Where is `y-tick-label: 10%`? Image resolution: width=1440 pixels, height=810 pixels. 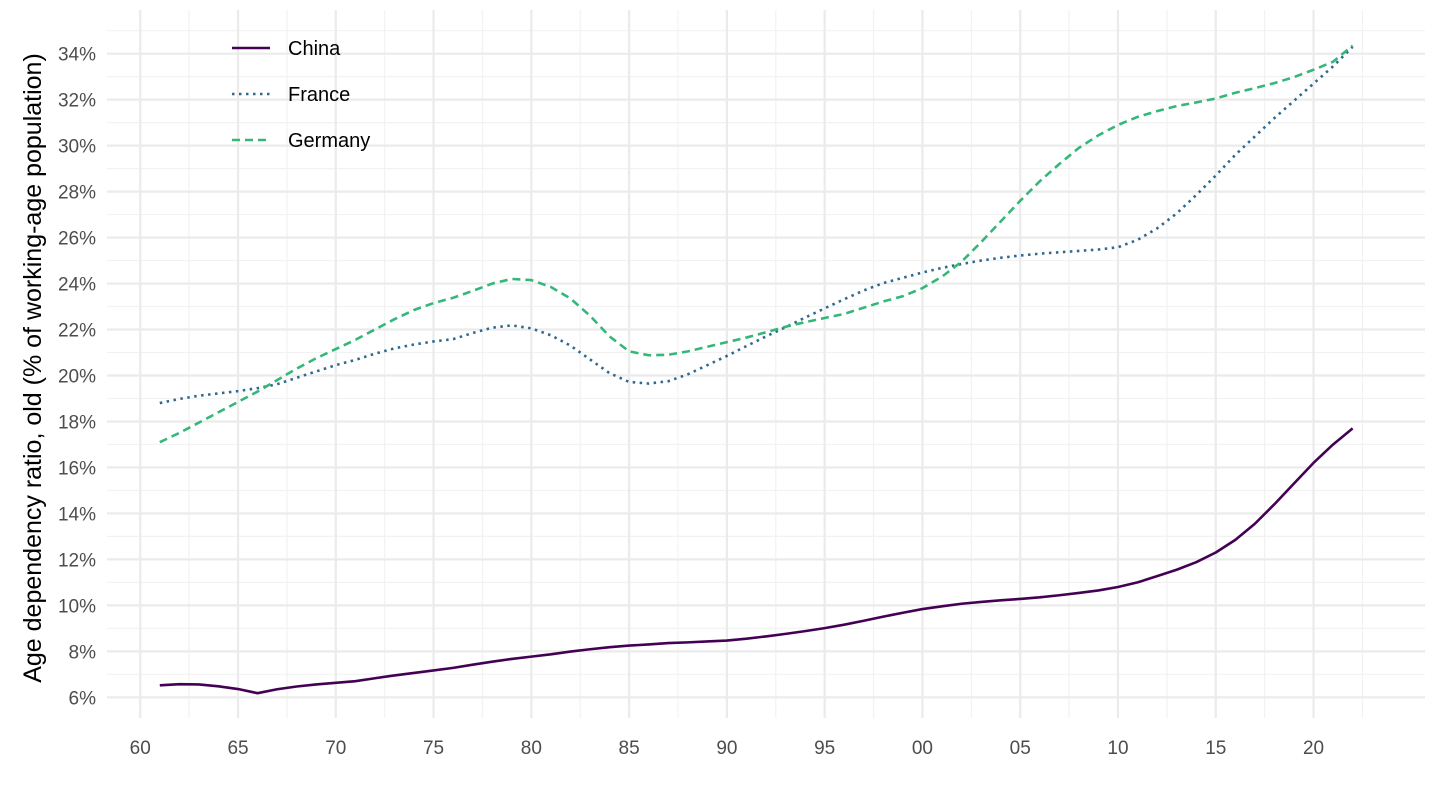 y-tick-label: 10% is located at coordinates (77, 606).